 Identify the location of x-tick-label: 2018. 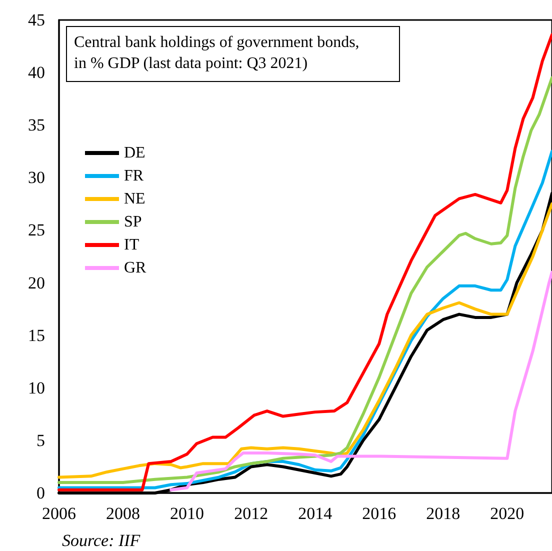
(443, 513).